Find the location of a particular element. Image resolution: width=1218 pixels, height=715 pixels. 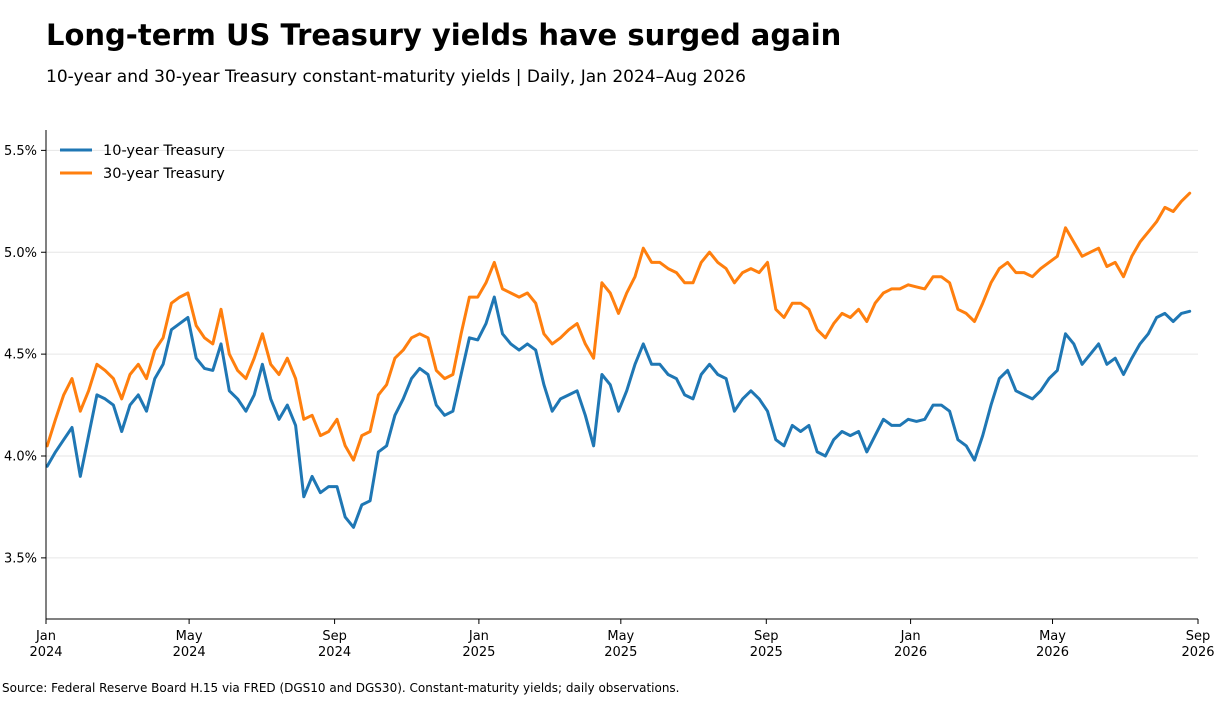

legend-label: 10-year Treasury is located at coordinates (164, 151).